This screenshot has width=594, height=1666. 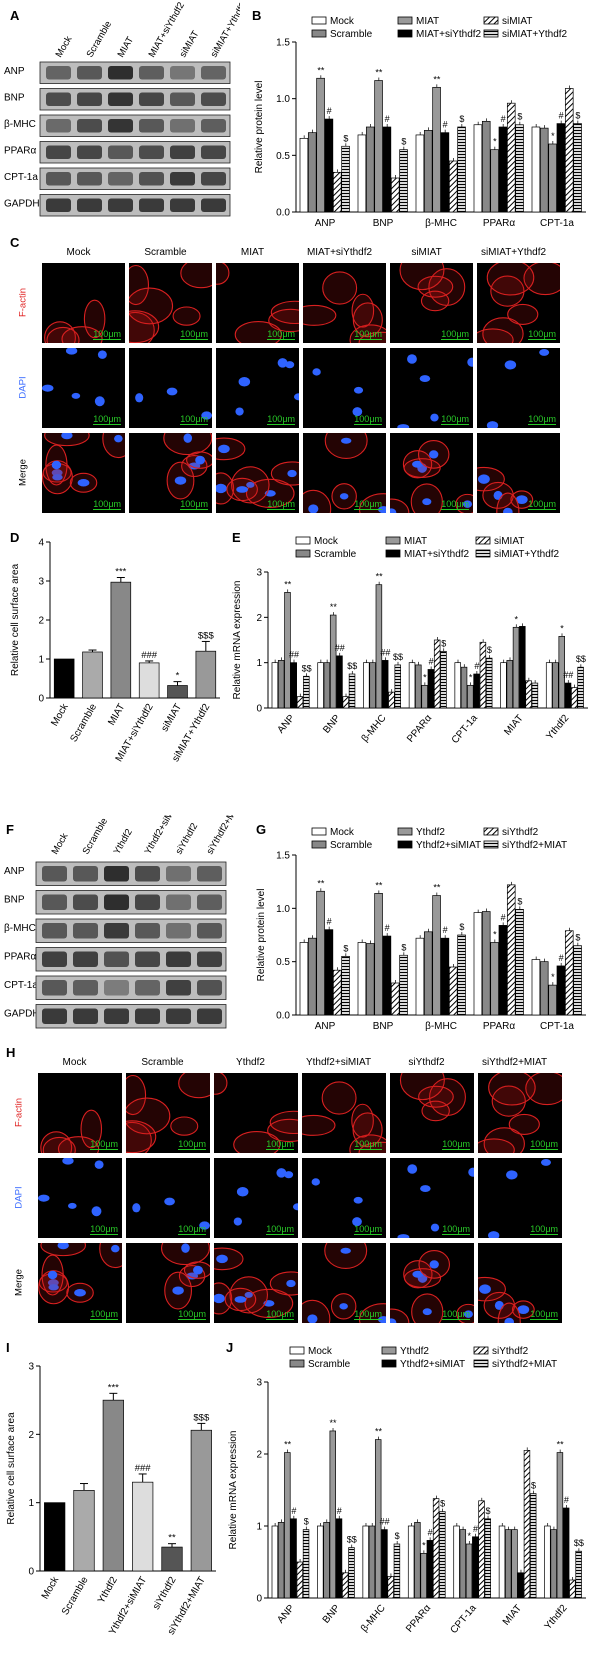 What do you see at coordinates (325, 1026) in the screenshot?
I see `x-tick-label: ANP` at bounding box center [325, 1026].